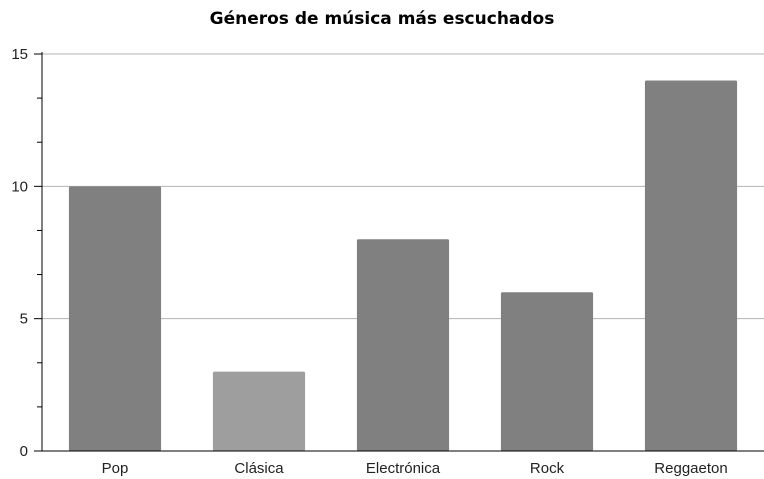 The image size is (764, 479). Describe the element at coordinates (691, 265) in the screenshot. I see `bar-reggaeton` at that location.